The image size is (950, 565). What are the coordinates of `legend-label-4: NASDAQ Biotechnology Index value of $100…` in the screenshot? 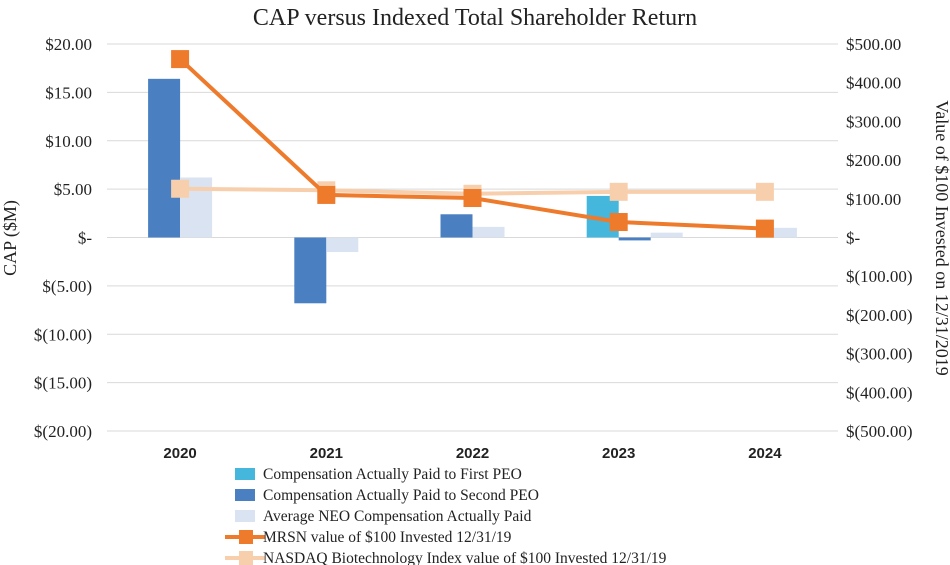 It's located at (465, 557).